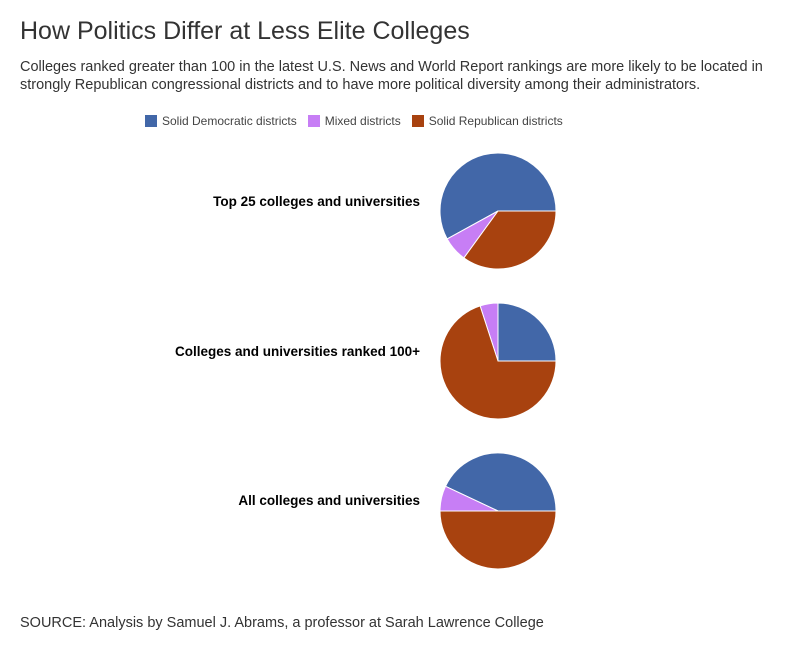 This screenshot has width=795, height=653. I want to click on pie-slice-all-republican, so click(498, 540).